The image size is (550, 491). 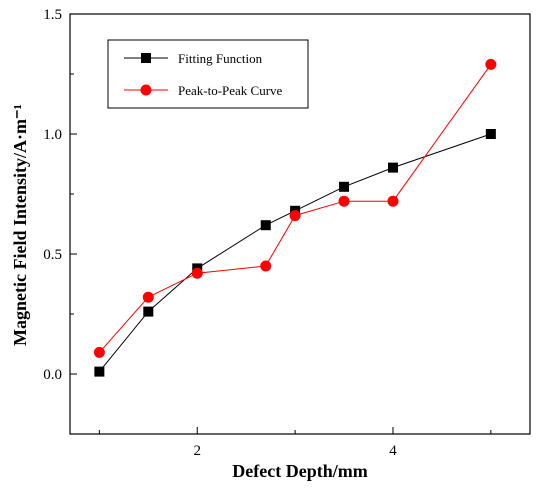 I want to click on legend-box, so click(x=208, y=74).